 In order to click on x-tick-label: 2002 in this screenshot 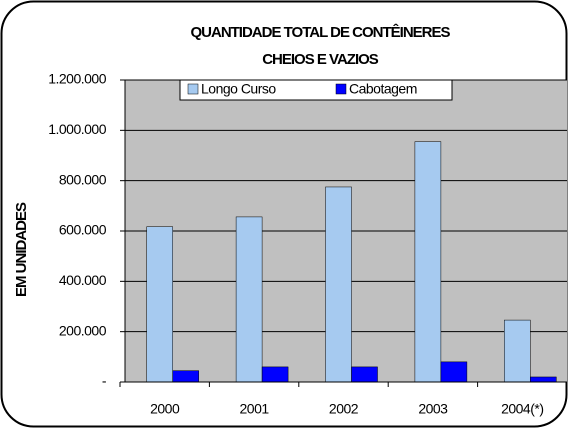, I will do `click(344, 409)`.